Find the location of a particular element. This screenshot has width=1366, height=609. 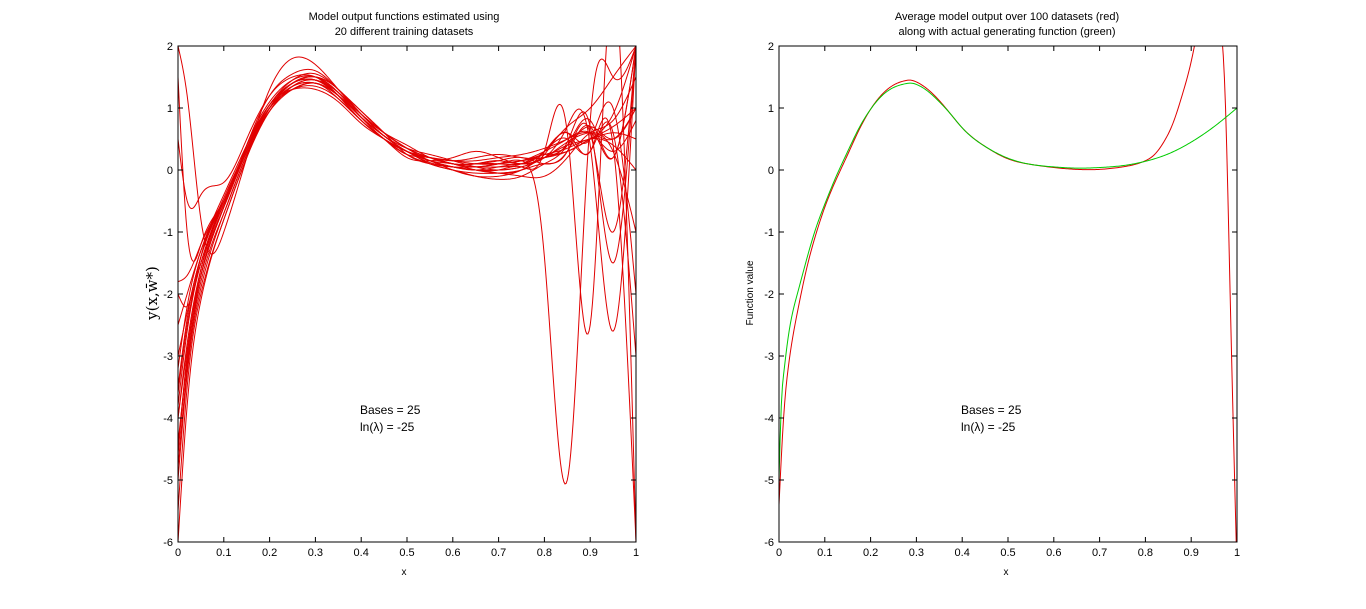

right-xtick-label: 1 is located at coordinates (1237, 553).